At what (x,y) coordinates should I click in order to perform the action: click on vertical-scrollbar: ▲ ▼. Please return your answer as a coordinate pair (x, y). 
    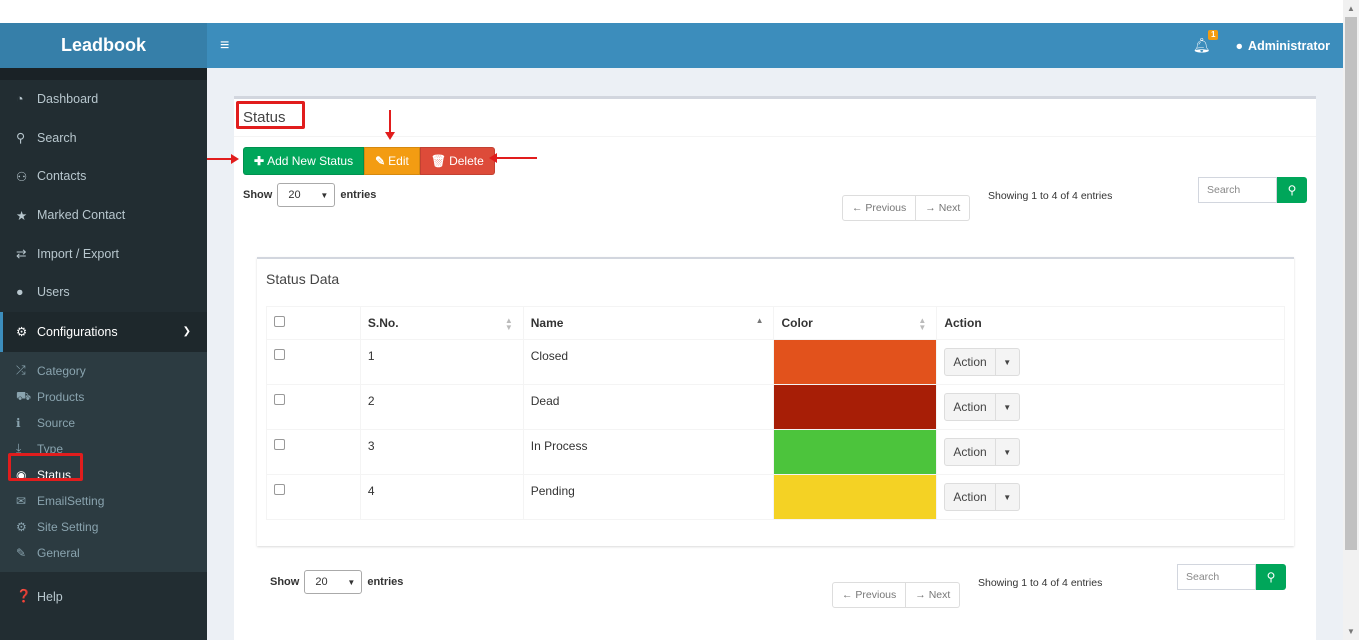
    Looking at the image, I should click on (1351, 320).